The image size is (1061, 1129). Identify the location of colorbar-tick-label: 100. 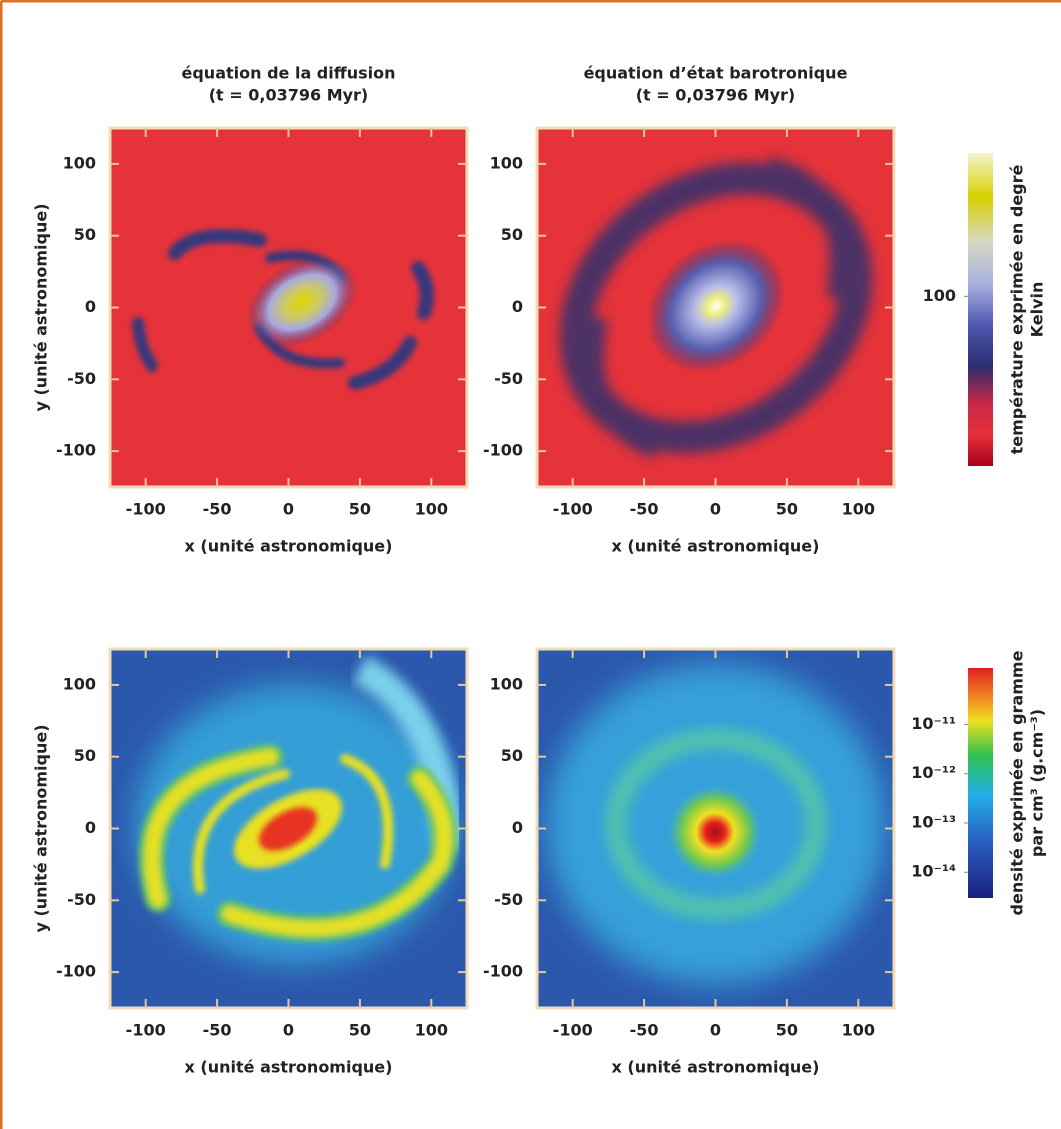
(939, 295).